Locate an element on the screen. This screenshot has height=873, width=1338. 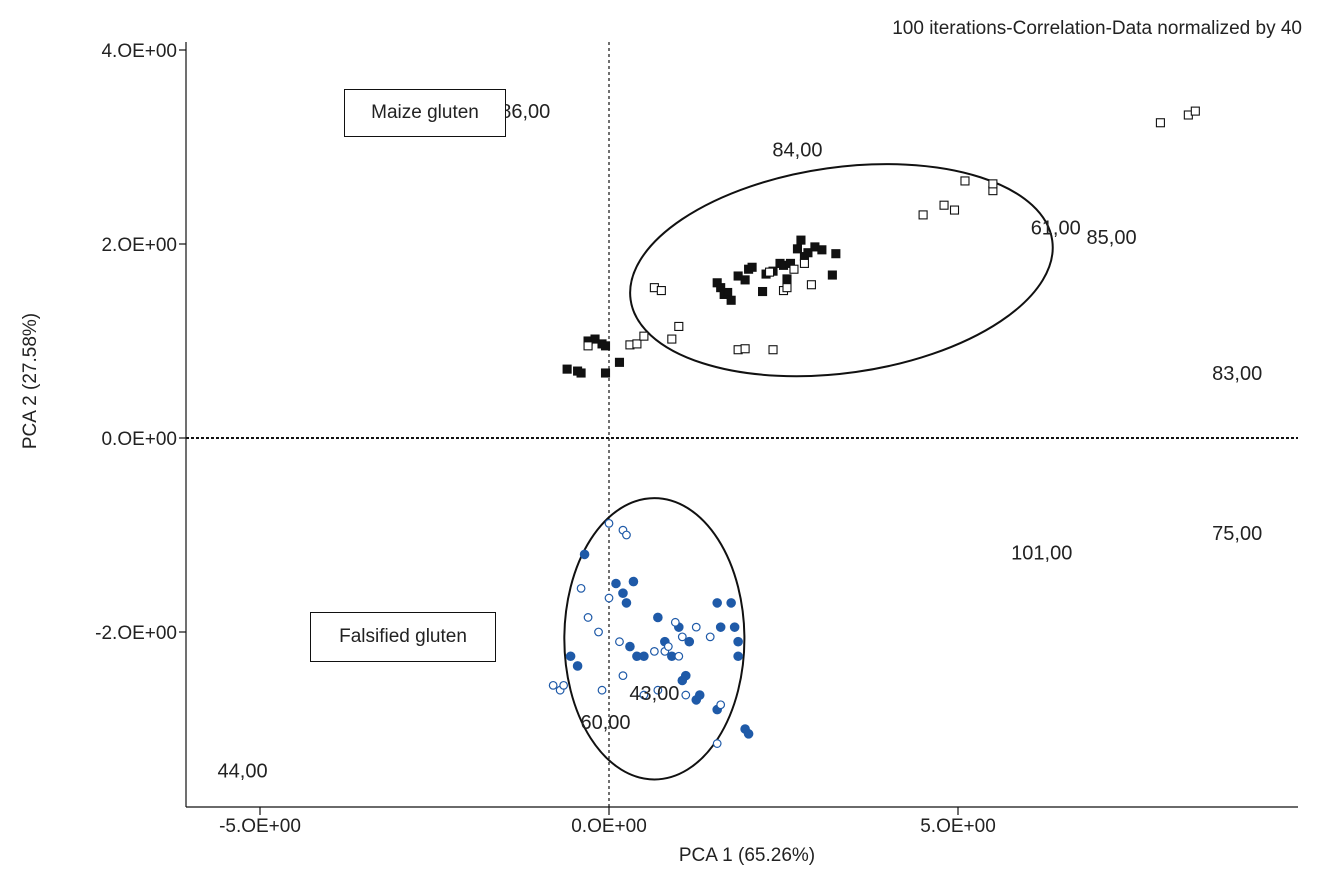
x-axis-label: PCA 1 (65.26%) is located at coordinates (747, 855).